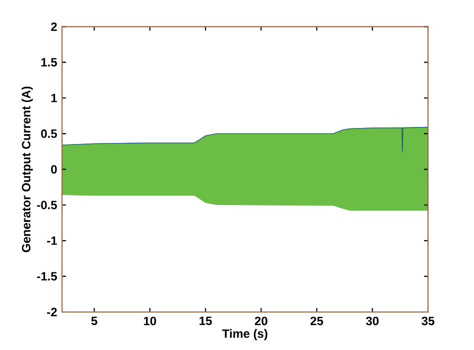 The width and height of the screenshot is (474, 350). Describe the element at coordinates (54, 98) in the screenshot. I see `y-tick-label: 1` at that location.